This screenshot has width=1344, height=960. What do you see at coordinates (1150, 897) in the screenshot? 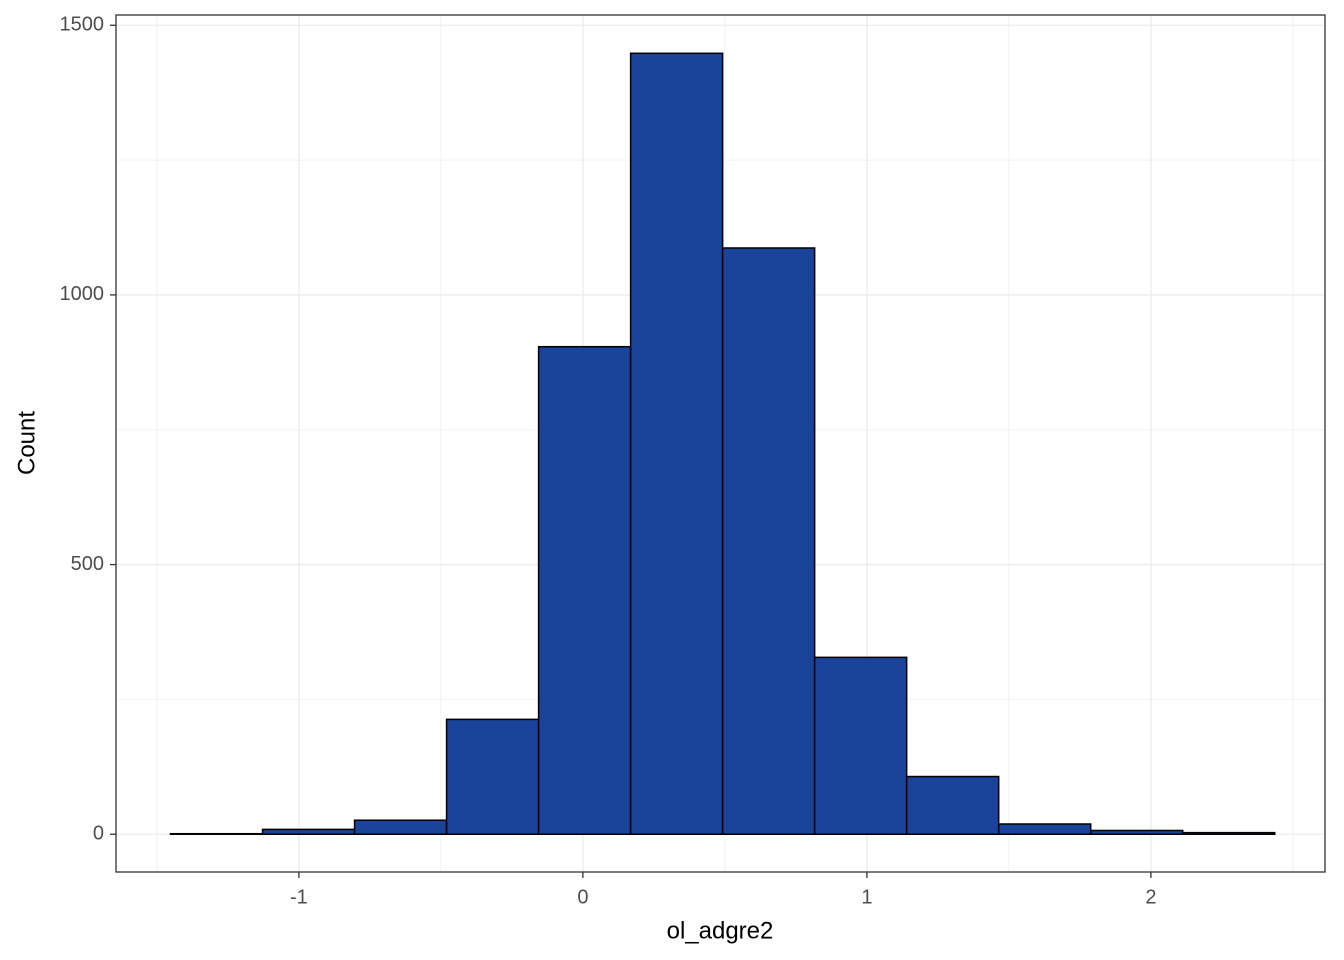
I see `x-tick-label: 2` at bounding box center [1150, 897].